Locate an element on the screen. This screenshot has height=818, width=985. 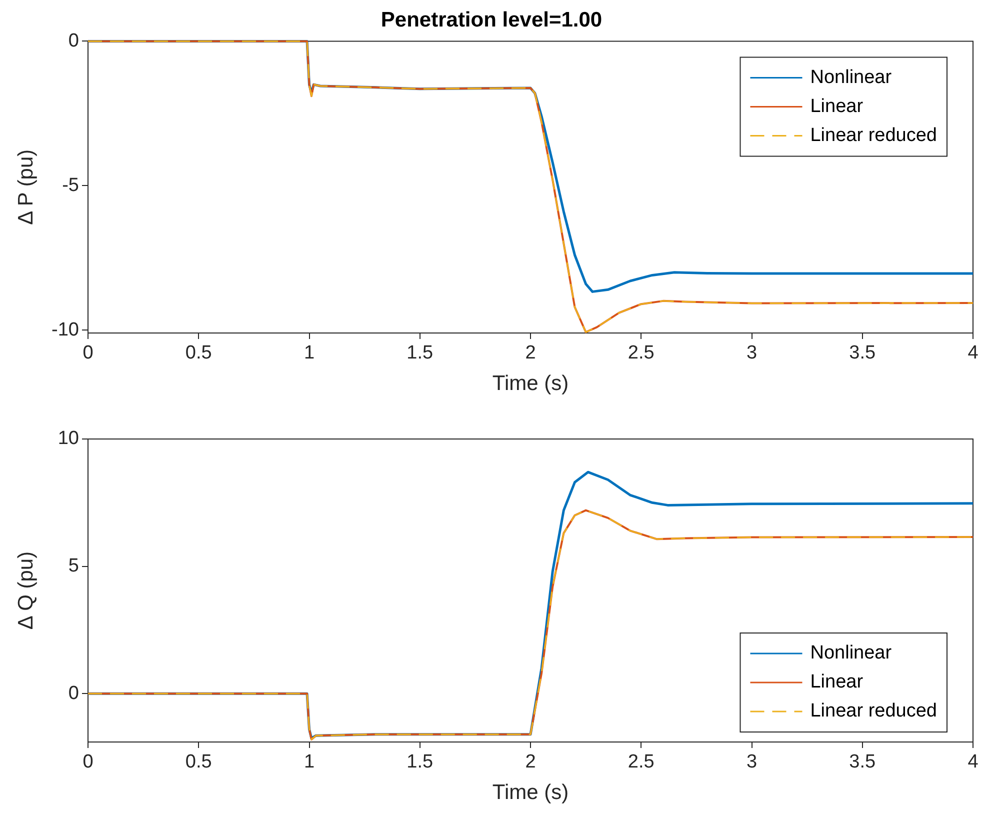
y-tick-label: 10 is located at coordinates (68, 439).